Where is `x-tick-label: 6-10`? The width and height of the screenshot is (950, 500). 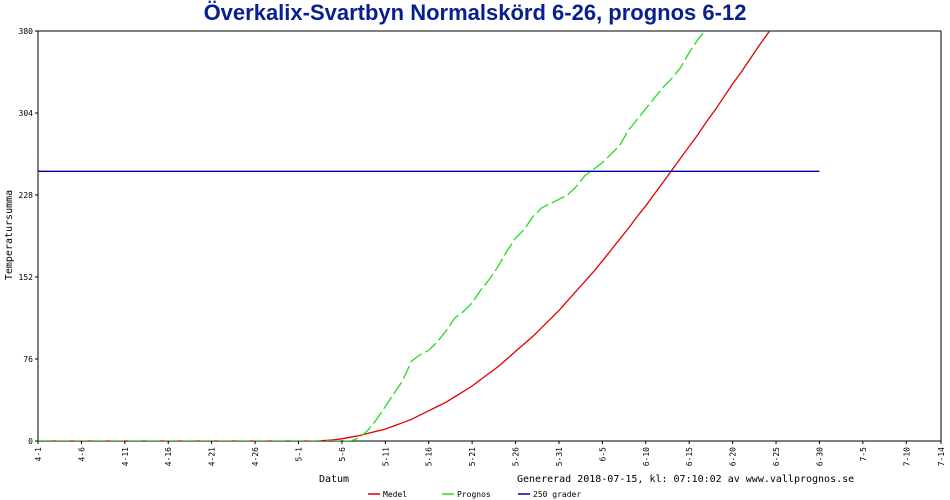 x-tick-label: 6-10 is located at coordinates (646, 456).